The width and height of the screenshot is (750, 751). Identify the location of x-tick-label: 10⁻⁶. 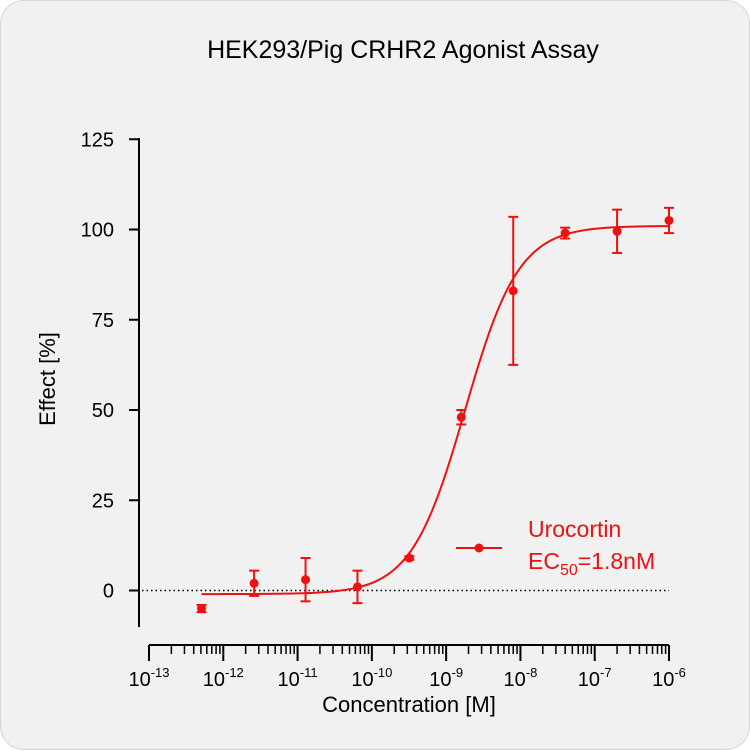
(669, 678).